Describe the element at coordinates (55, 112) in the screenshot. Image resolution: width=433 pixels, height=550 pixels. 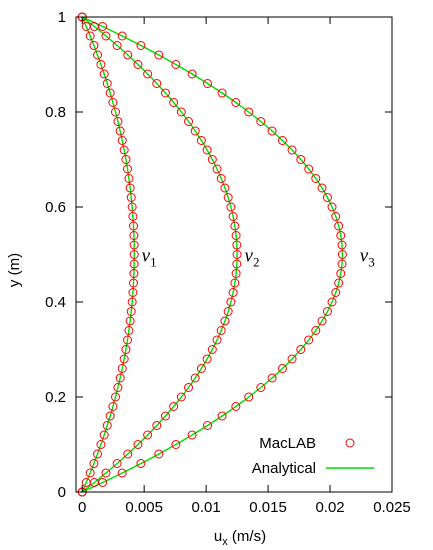
I see `y-tick-label: 0.8` at that location.